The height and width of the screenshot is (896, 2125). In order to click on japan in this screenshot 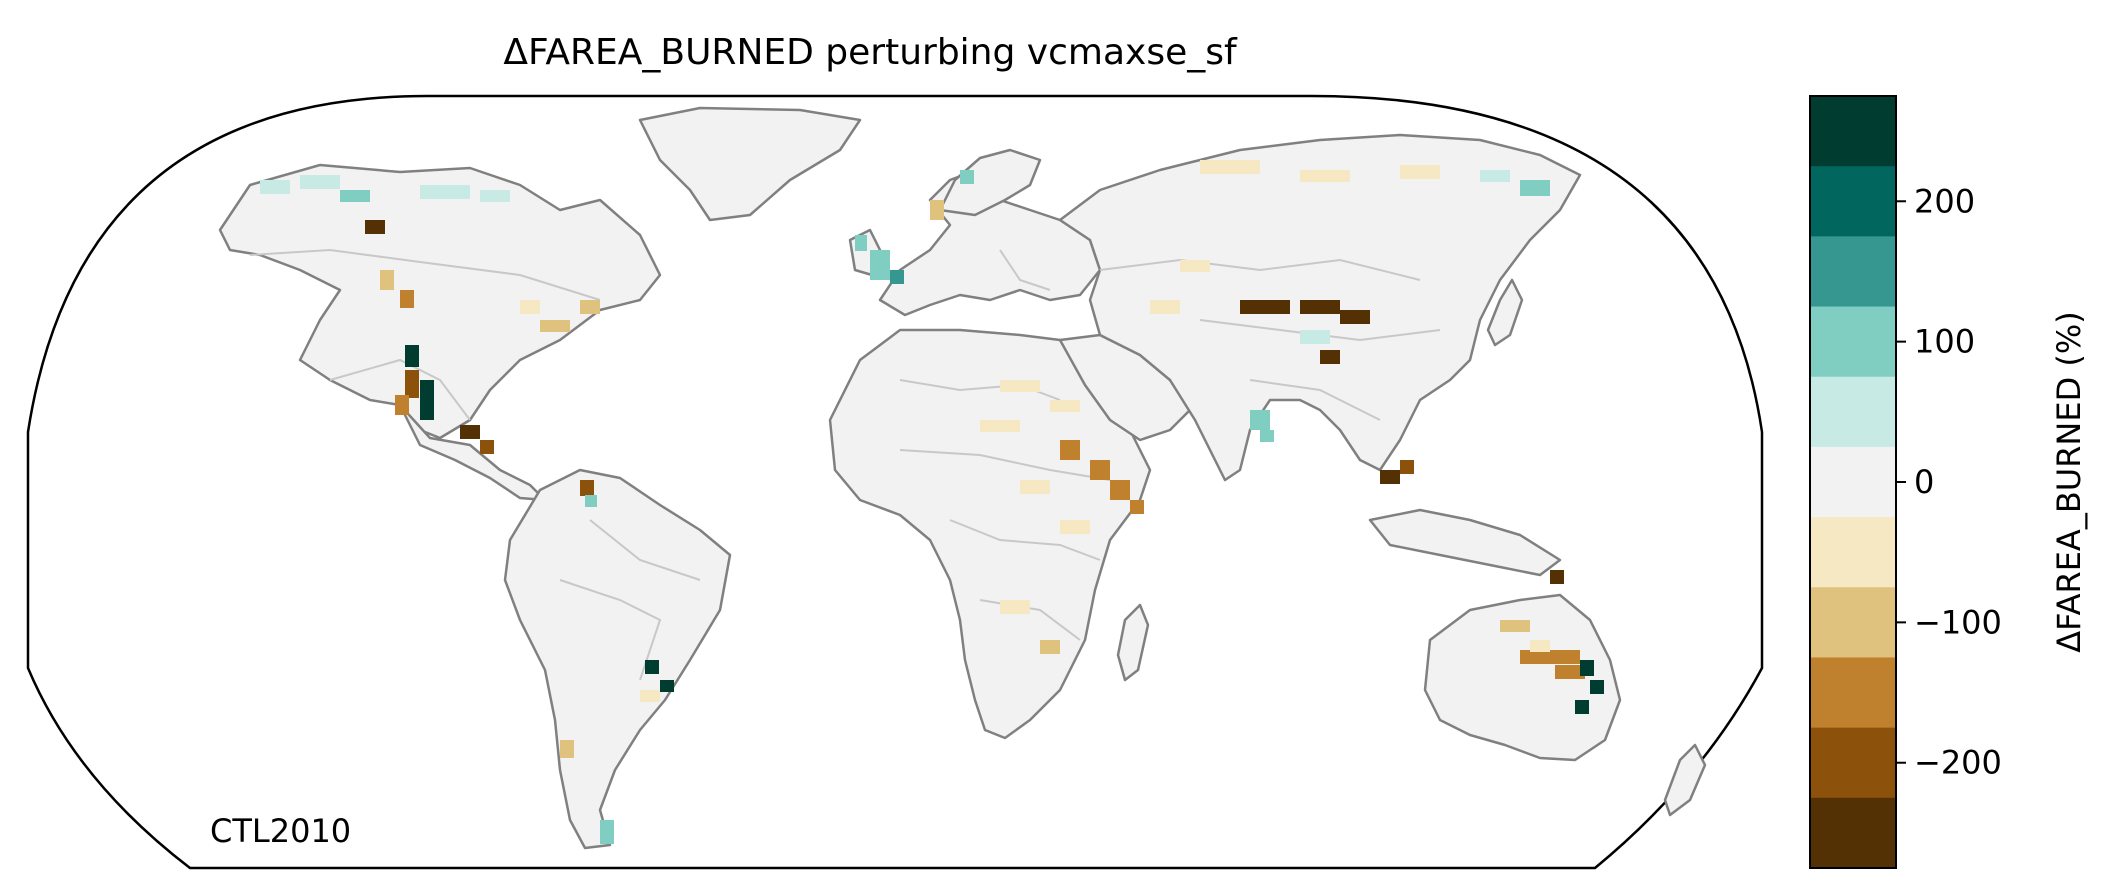, I will do `click(1505, 312)`.